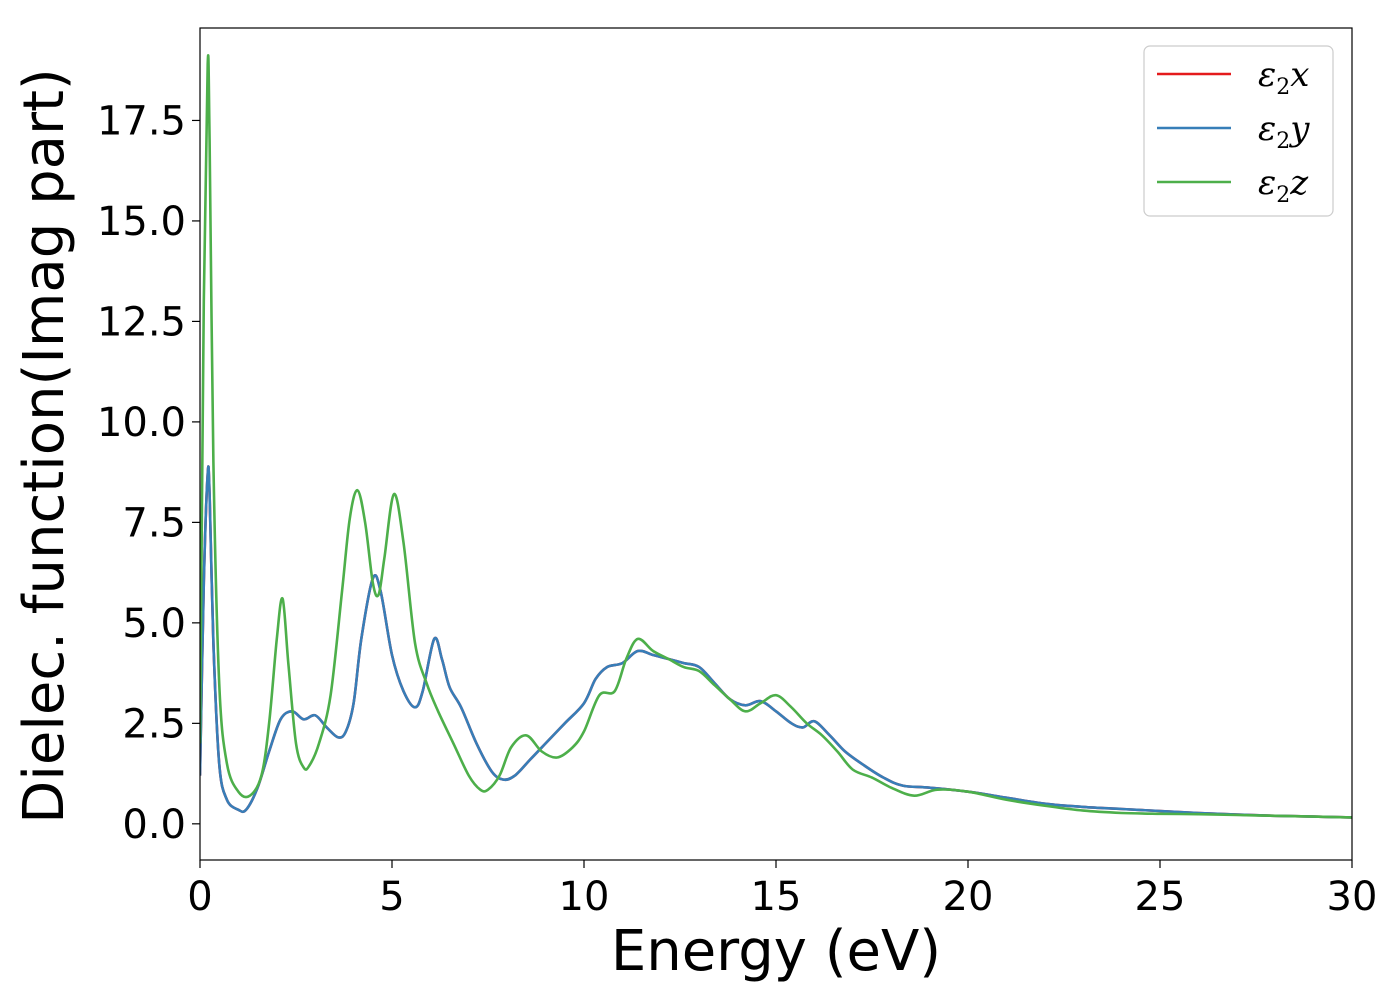  Describe the element at coordinates (1284, 131) in the screenshot. I see `legend-label-y: ε2y` at that location.